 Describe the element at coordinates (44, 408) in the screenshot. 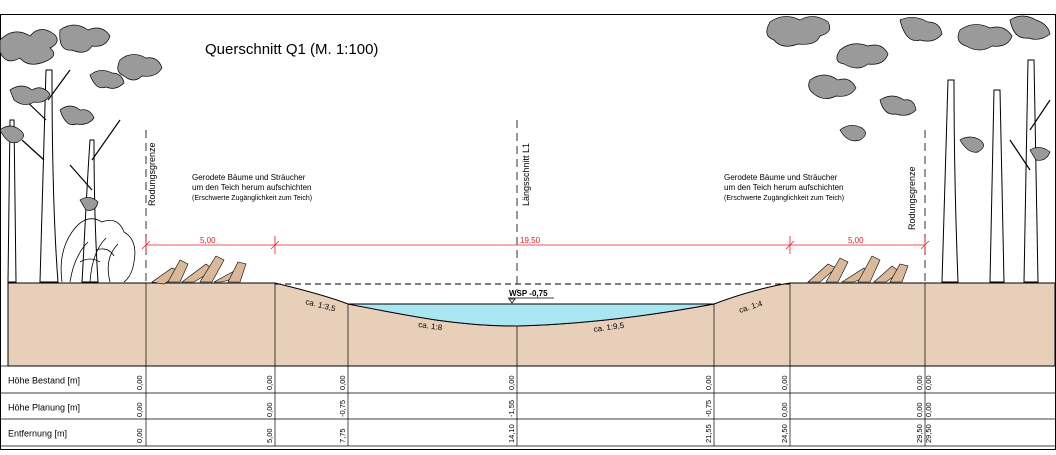

I see `table-row-label: Höhe Planung [m]` at that location.